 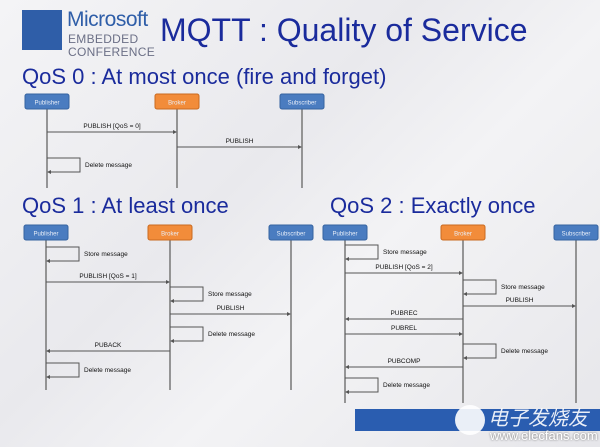 What do you see at coordinates (111, 126) in the screenshot?
I see `message-label: PUBLISH [QoS = 0]` at bounding box center [111, 126].